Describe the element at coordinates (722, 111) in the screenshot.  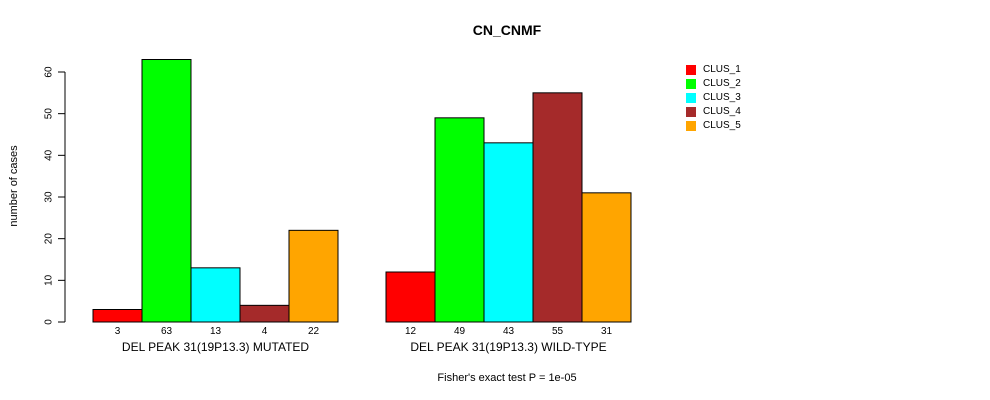
I see `legend-label: CLUS_4` at that location.